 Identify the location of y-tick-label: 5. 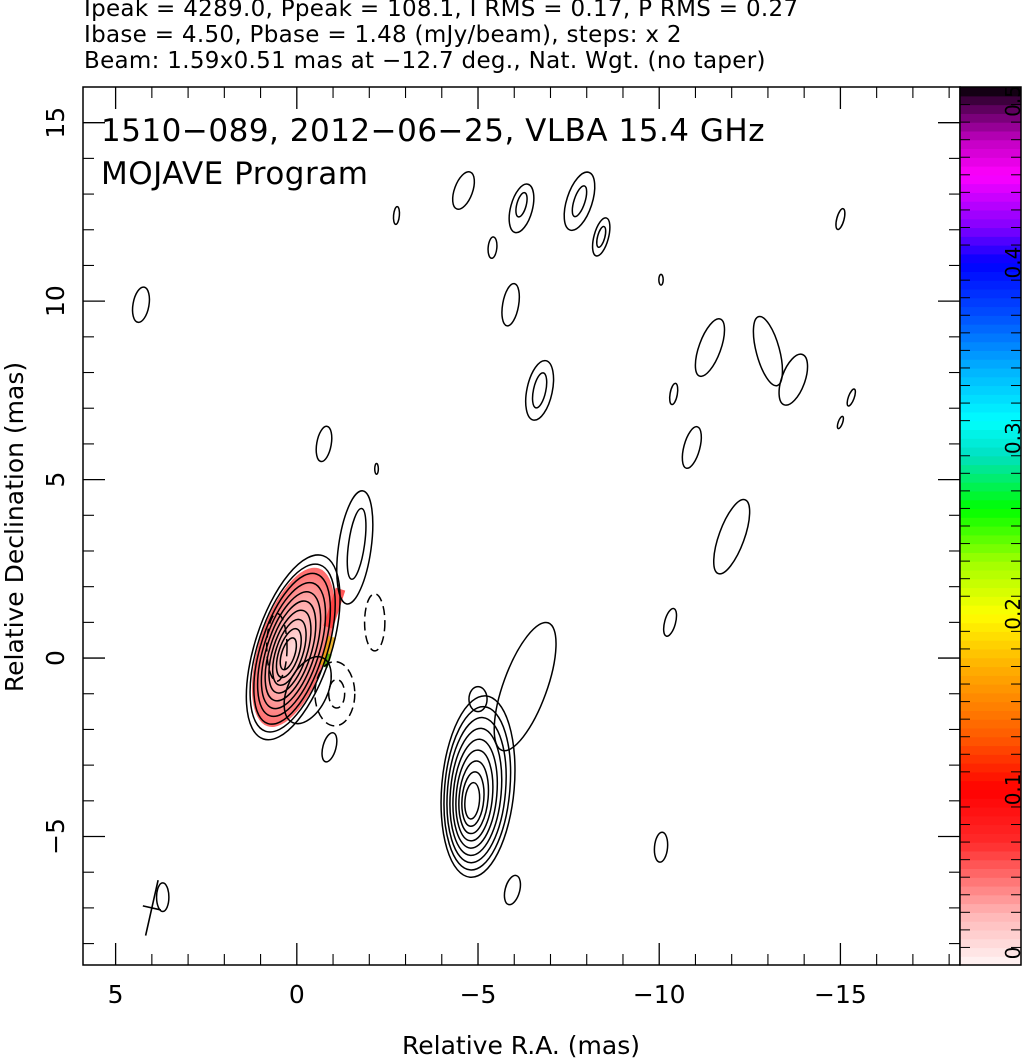
(55, 480).